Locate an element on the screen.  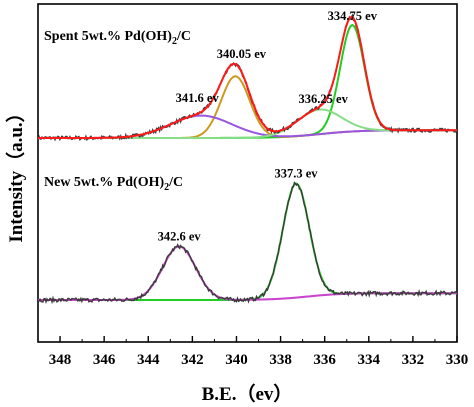
x-tick-label-346: 346 is located at coordinates (104, 360).